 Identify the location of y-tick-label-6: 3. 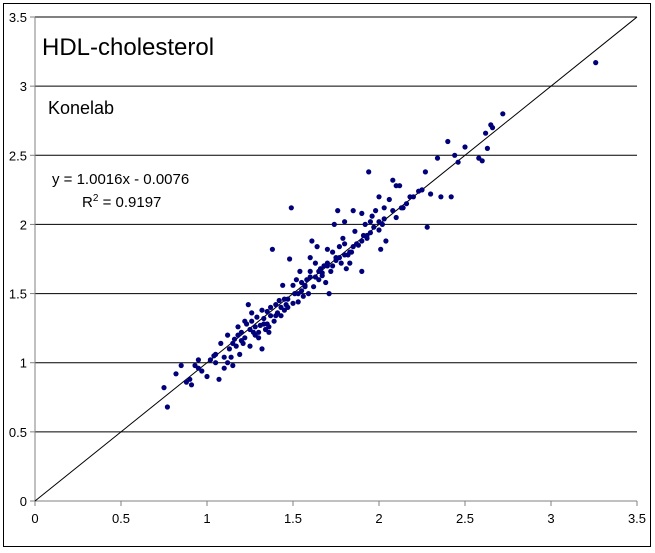
(23, 86).